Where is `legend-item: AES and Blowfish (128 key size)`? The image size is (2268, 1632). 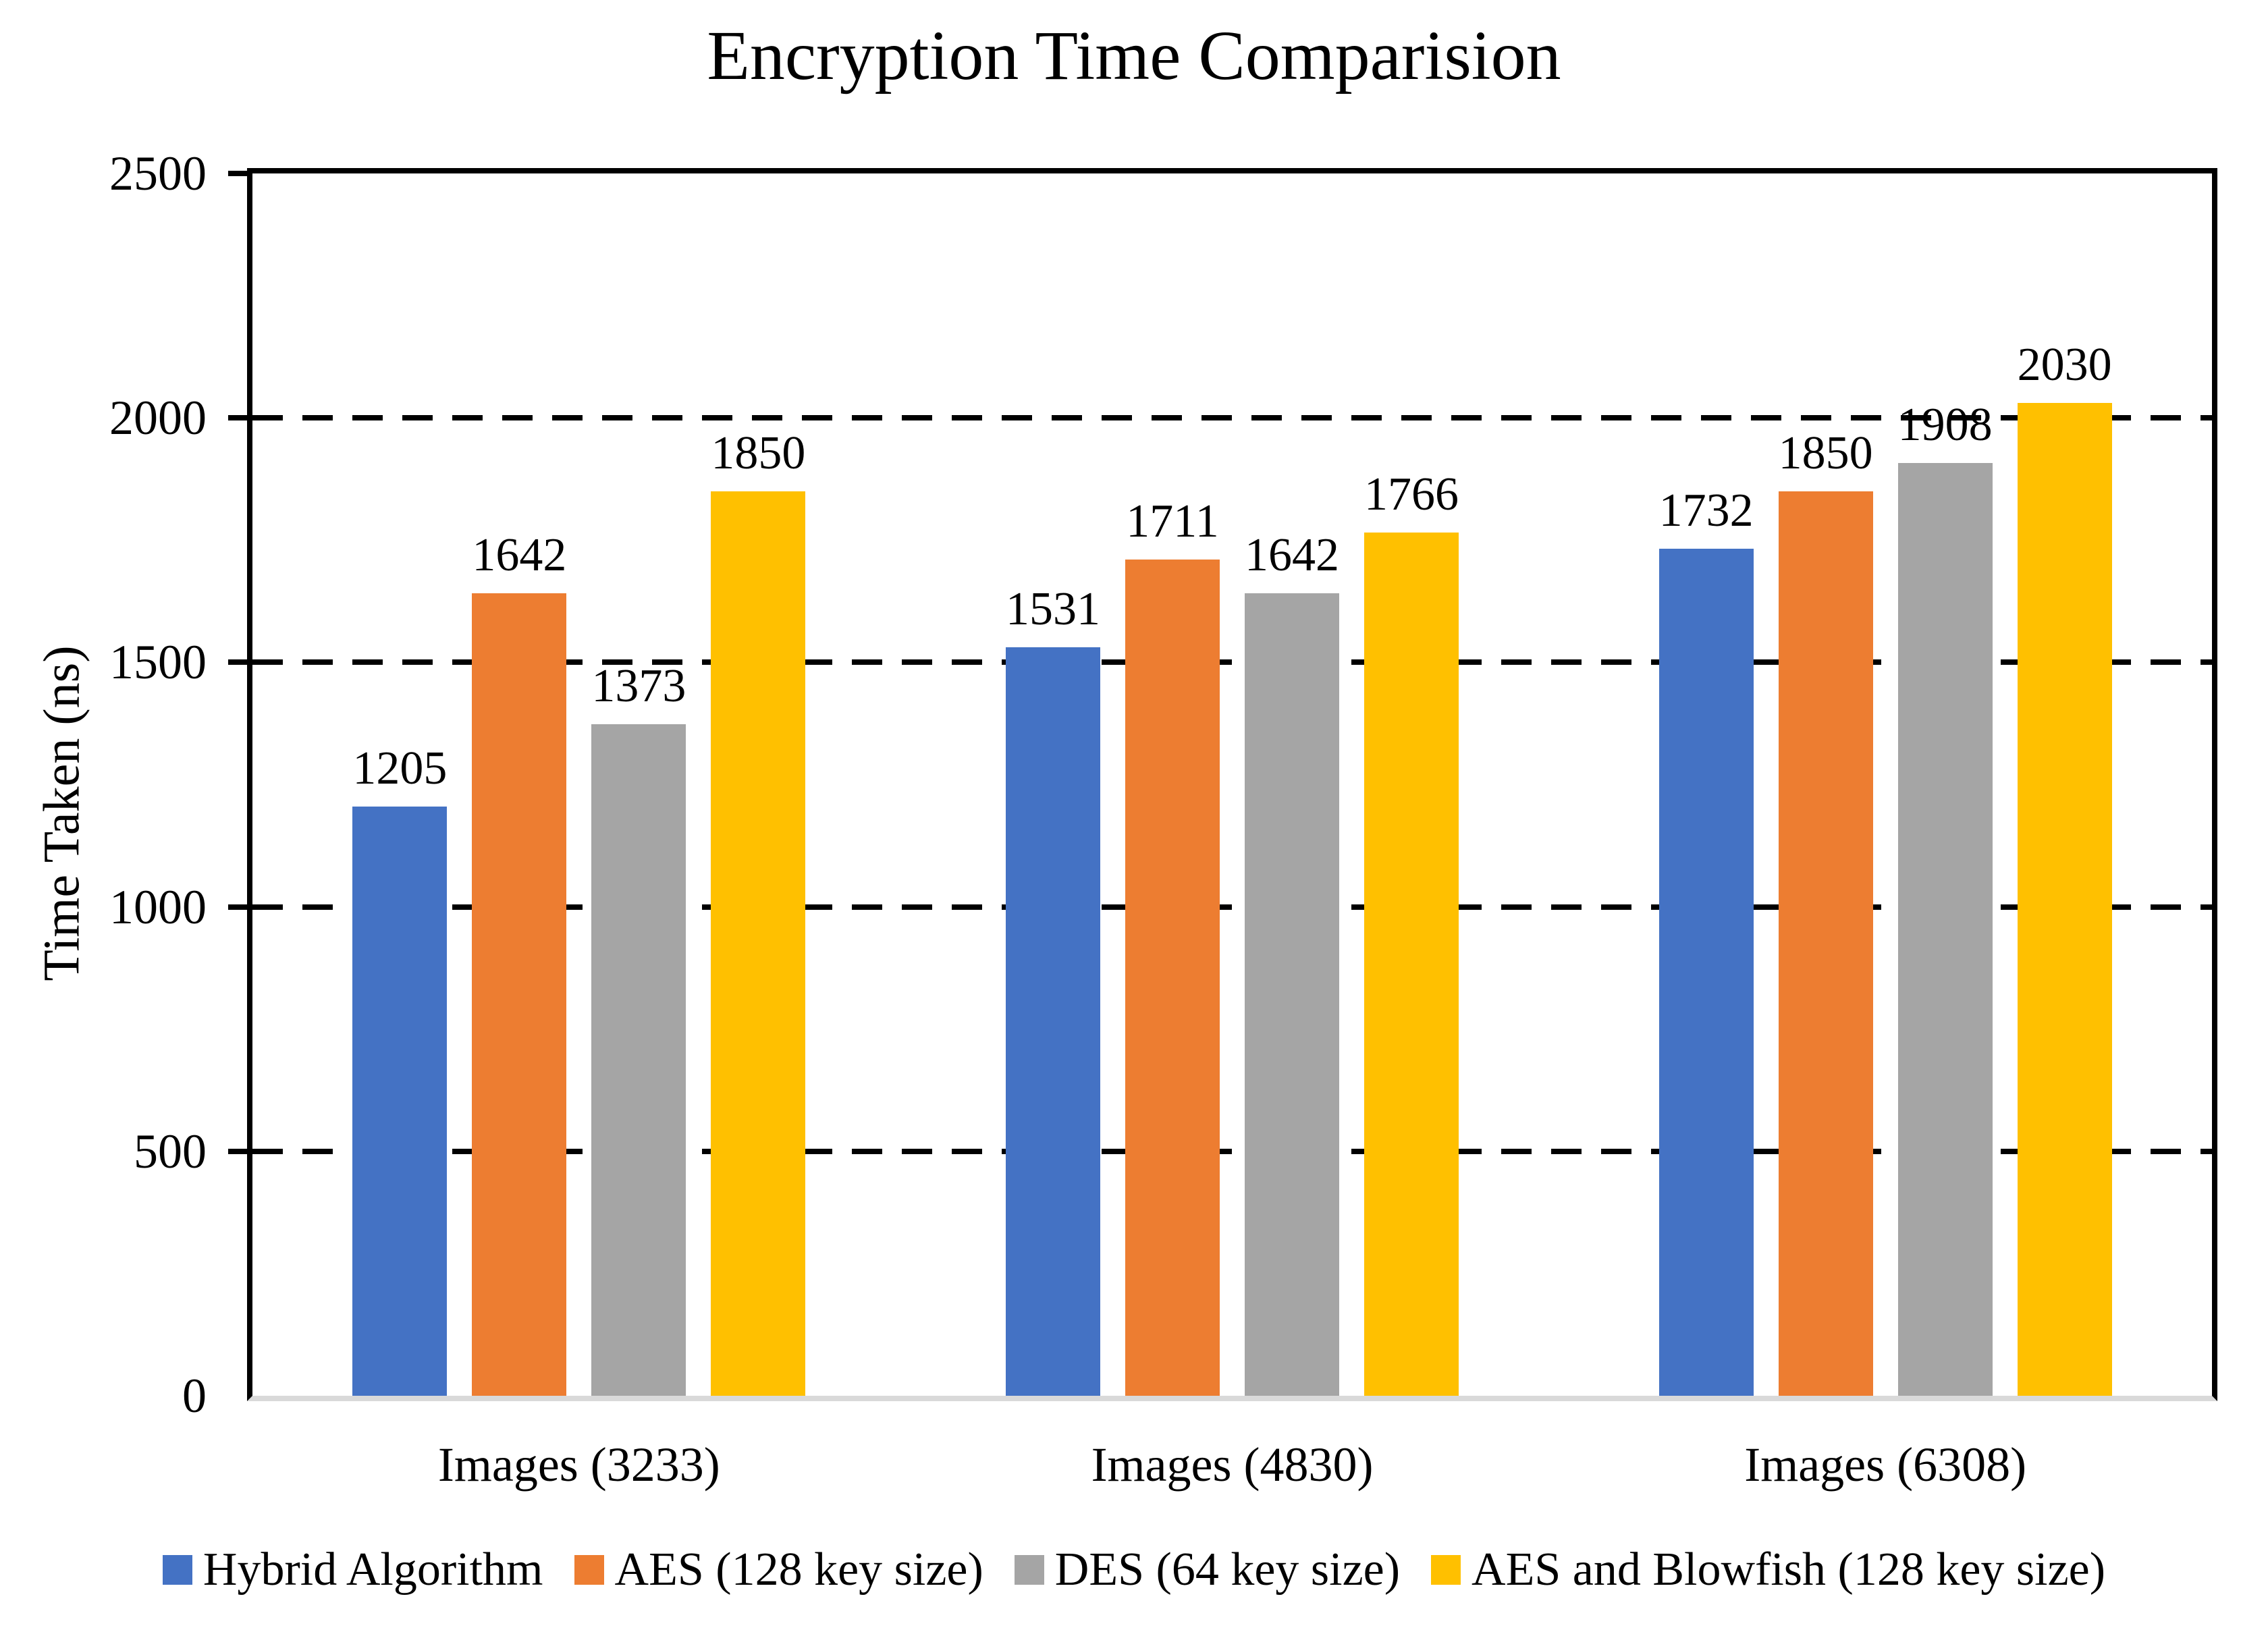
legend-item: AES and Blowfish (128 key size) is located at coordinates (1768, 1570).